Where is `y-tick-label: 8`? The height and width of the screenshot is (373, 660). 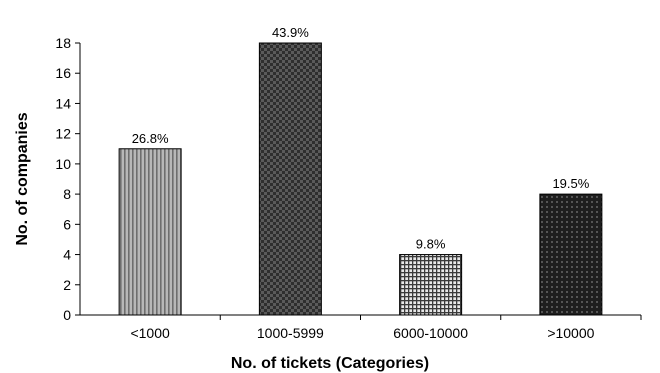
y-tick-label: 8 is located at coordinates (67, 194).